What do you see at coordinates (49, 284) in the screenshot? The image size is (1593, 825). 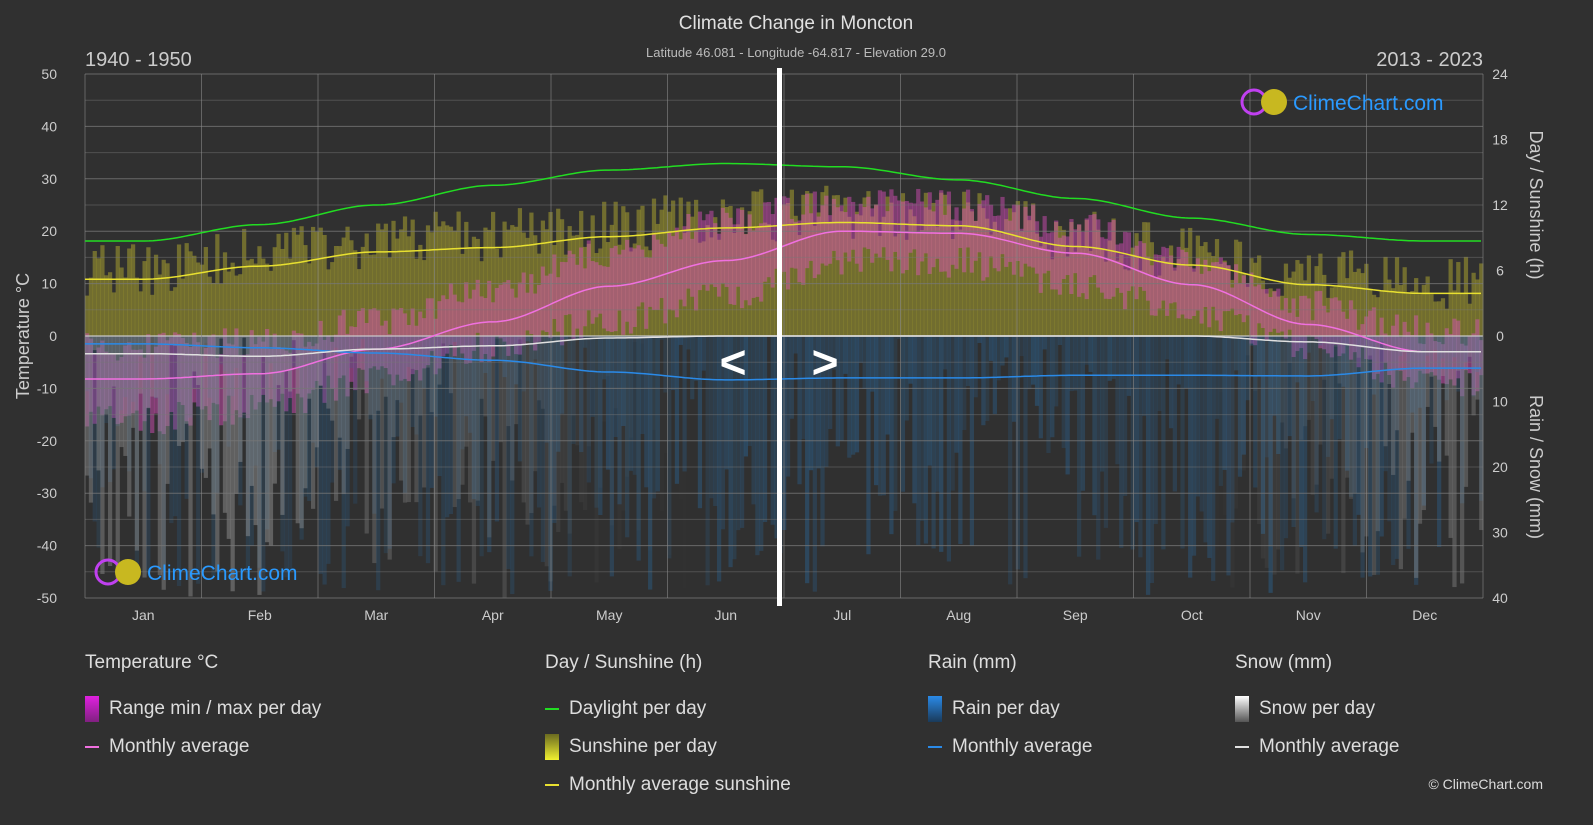 I see `y-left-tick: 10` at bounding box center [49, 284].